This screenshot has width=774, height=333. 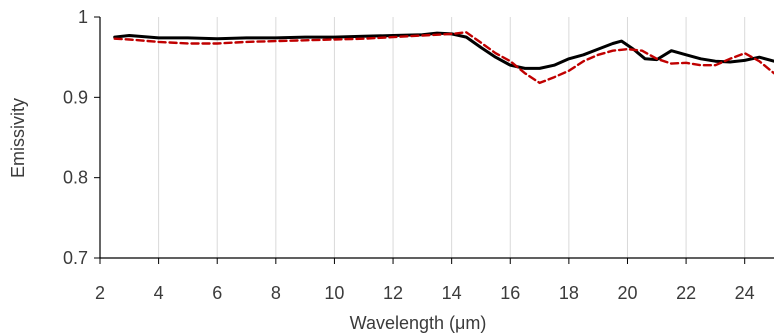 What do you see at coordinates (745, 293) in the screenshot?
I see `x-tick-label-11: 24` at bounding box center [745, 293].